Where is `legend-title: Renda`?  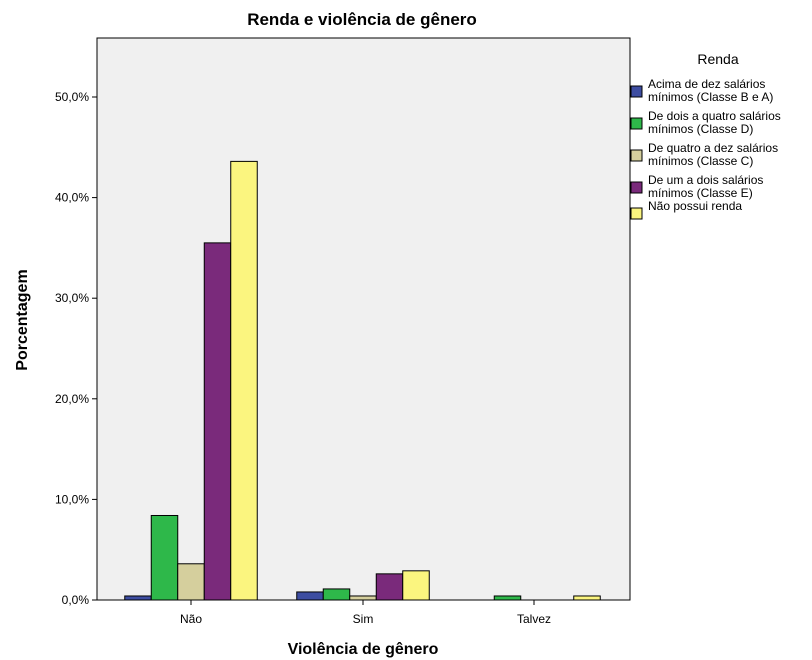 legend-title: Renda is located at coordinates (717, 59).